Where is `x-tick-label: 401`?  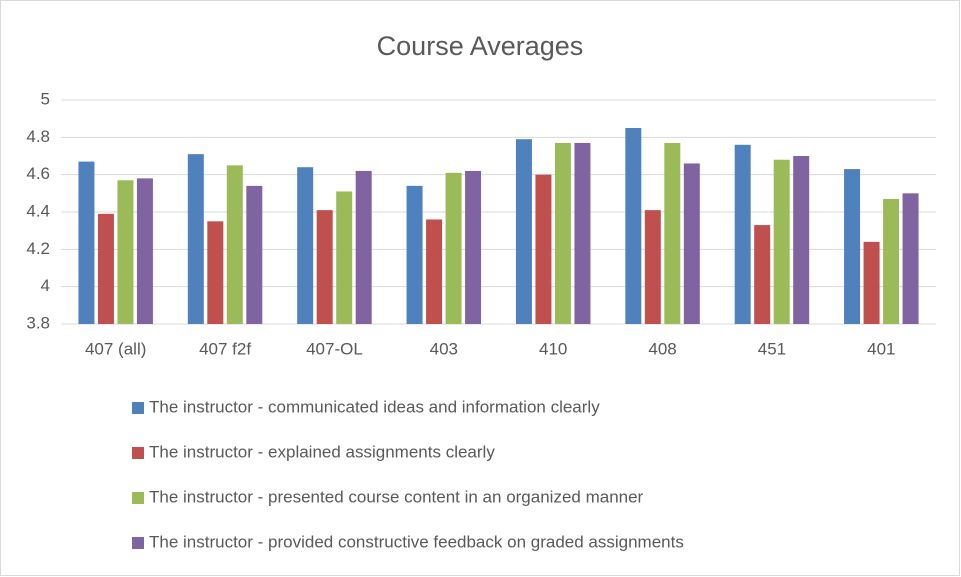 x-tick-label: 401 is located at coordinates (881, 348).